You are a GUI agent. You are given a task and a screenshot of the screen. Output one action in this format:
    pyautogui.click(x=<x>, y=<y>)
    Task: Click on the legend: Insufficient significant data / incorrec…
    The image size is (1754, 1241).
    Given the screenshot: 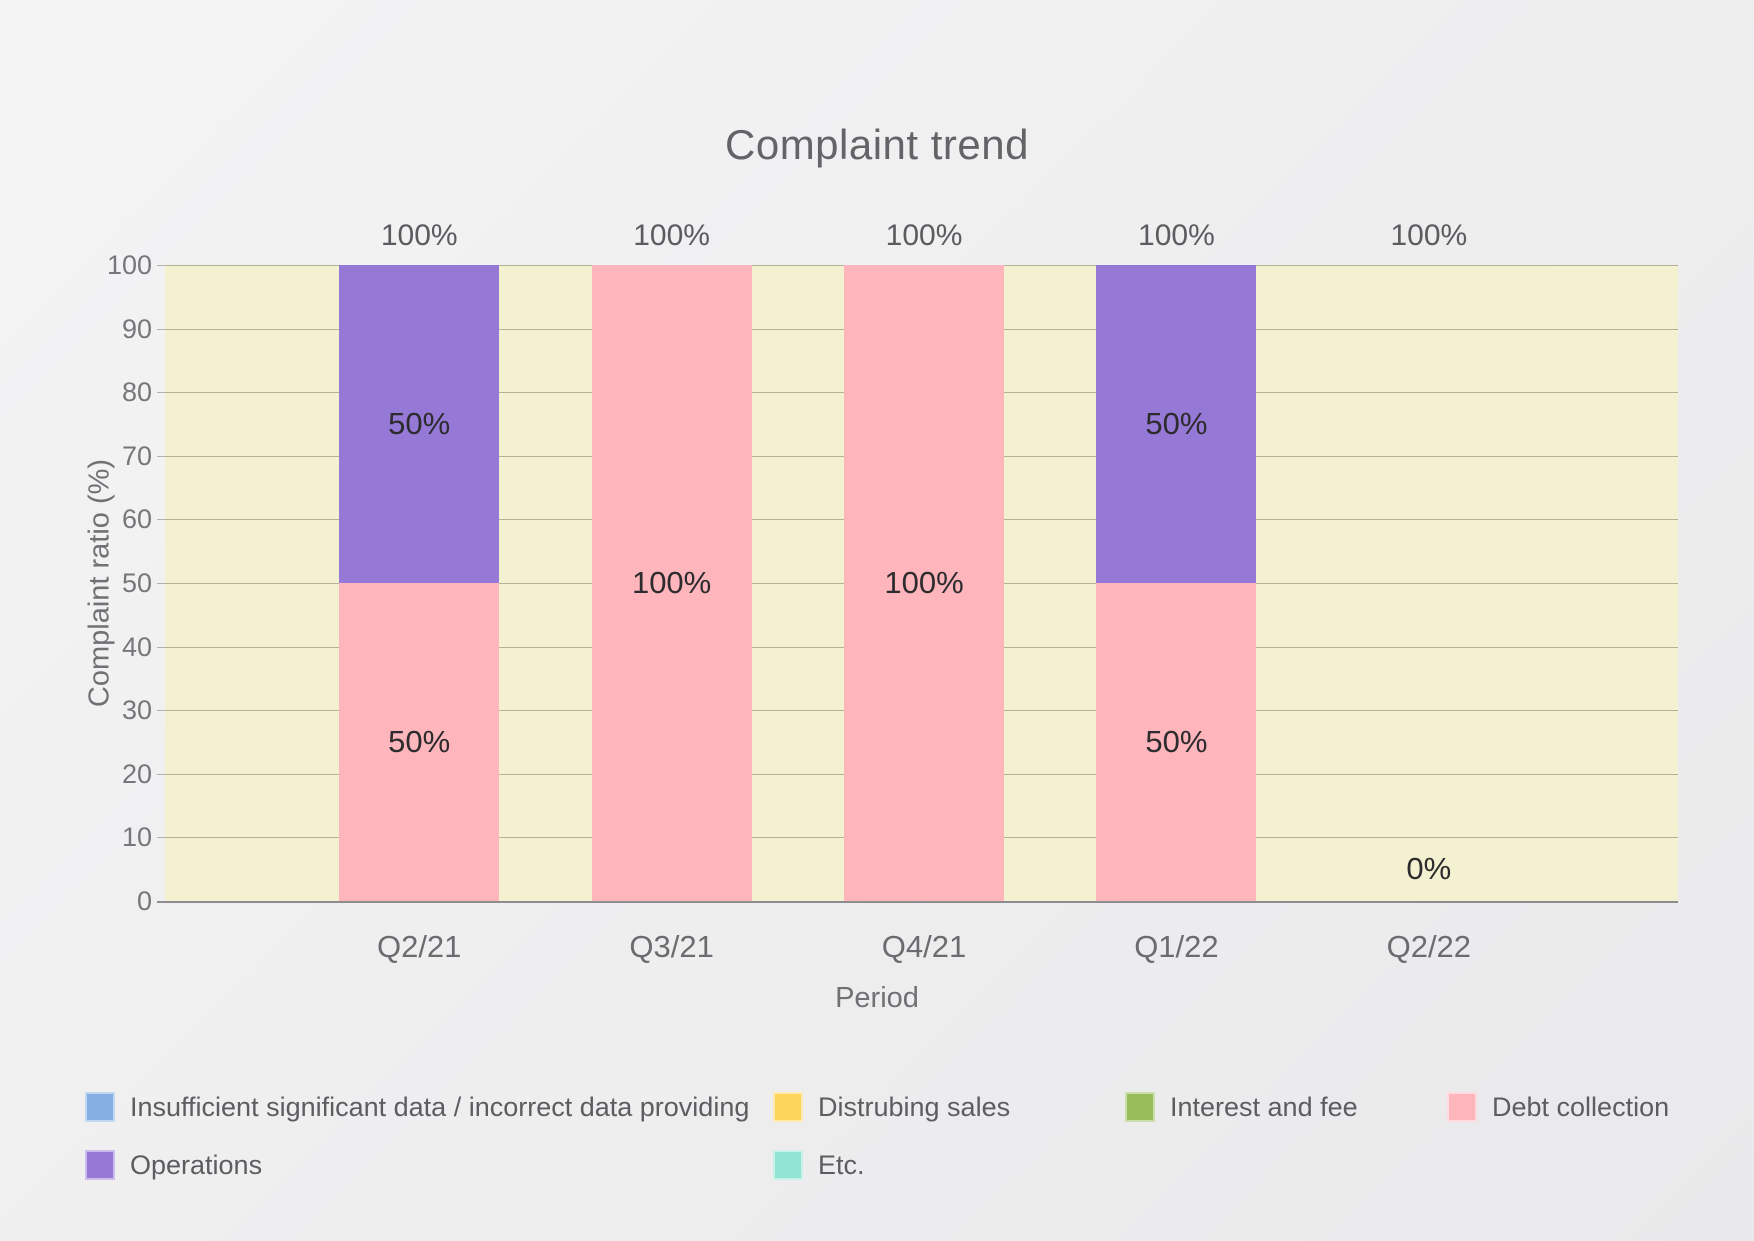 What is the action you would take?
    pyautogui.click(x=877, y=1136)
    